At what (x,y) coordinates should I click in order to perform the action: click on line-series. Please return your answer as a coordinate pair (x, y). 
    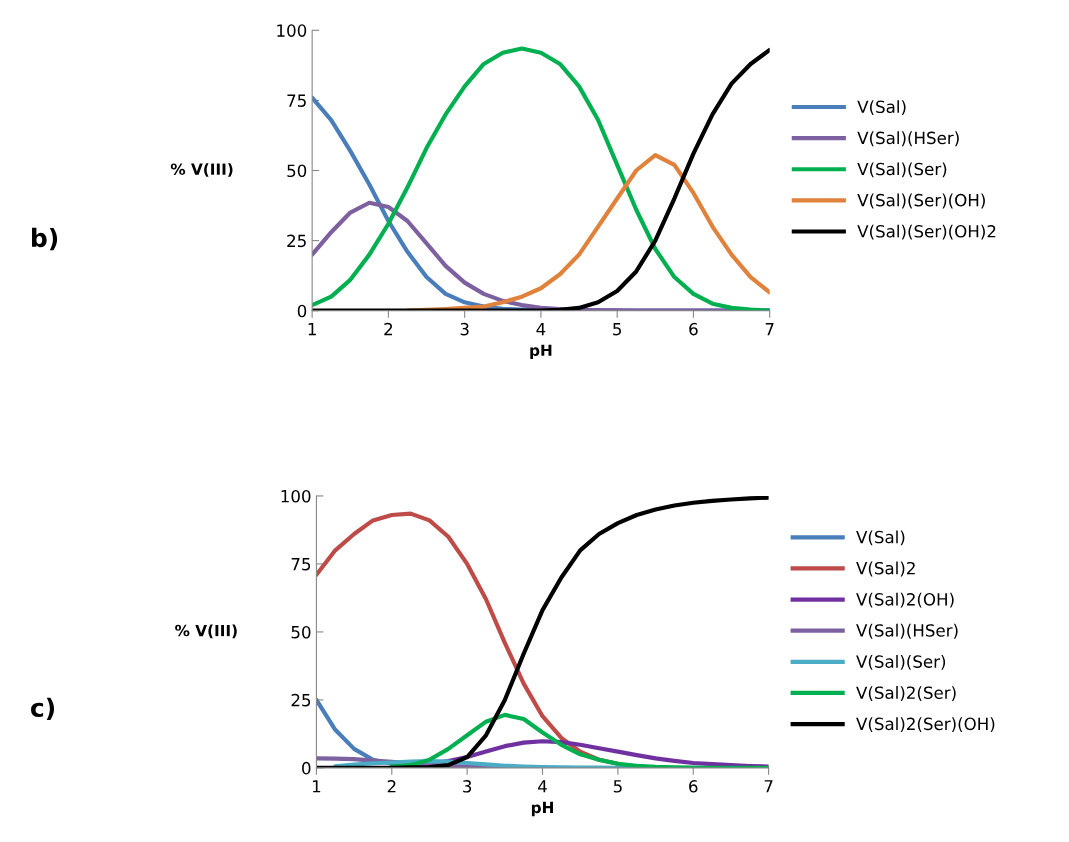
    Looking at the image, I should click on (579, 740).